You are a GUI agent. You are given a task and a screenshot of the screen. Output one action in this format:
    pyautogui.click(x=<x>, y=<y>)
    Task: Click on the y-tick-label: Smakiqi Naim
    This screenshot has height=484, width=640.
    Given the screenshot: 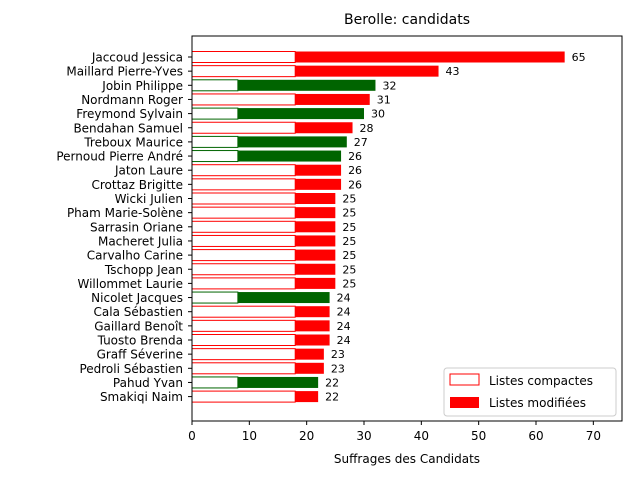 What is the action you would take?
    pyautogui.click(x=141, y=397)
    